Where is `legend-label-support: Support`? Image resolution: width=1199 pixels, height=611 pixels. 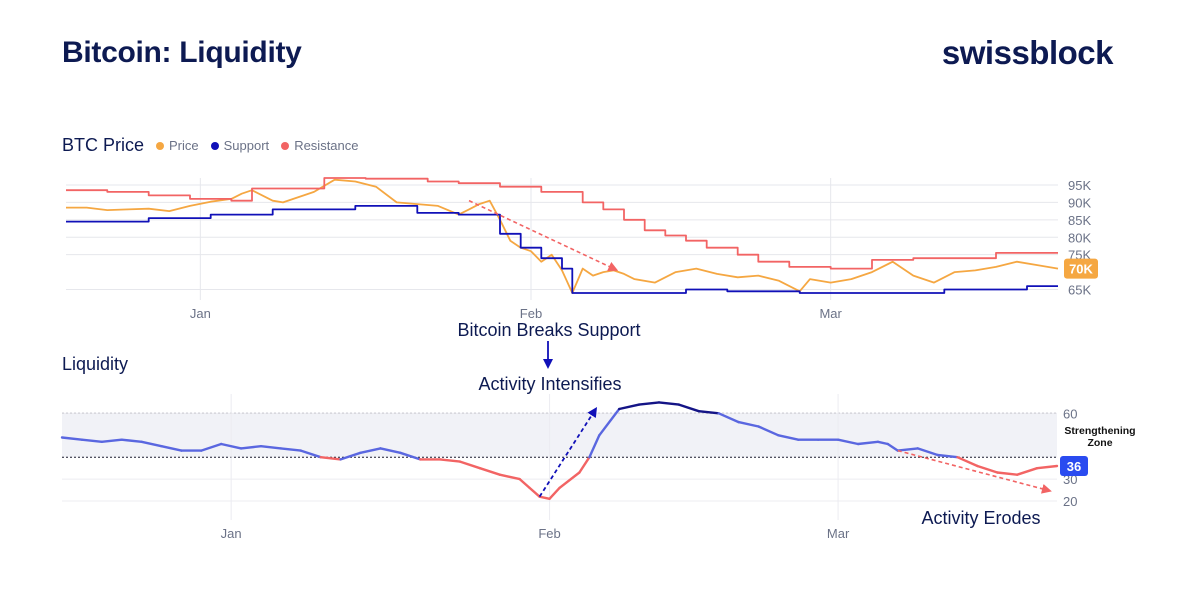 legend-label-support: Support is located at coordinates (246, 145).